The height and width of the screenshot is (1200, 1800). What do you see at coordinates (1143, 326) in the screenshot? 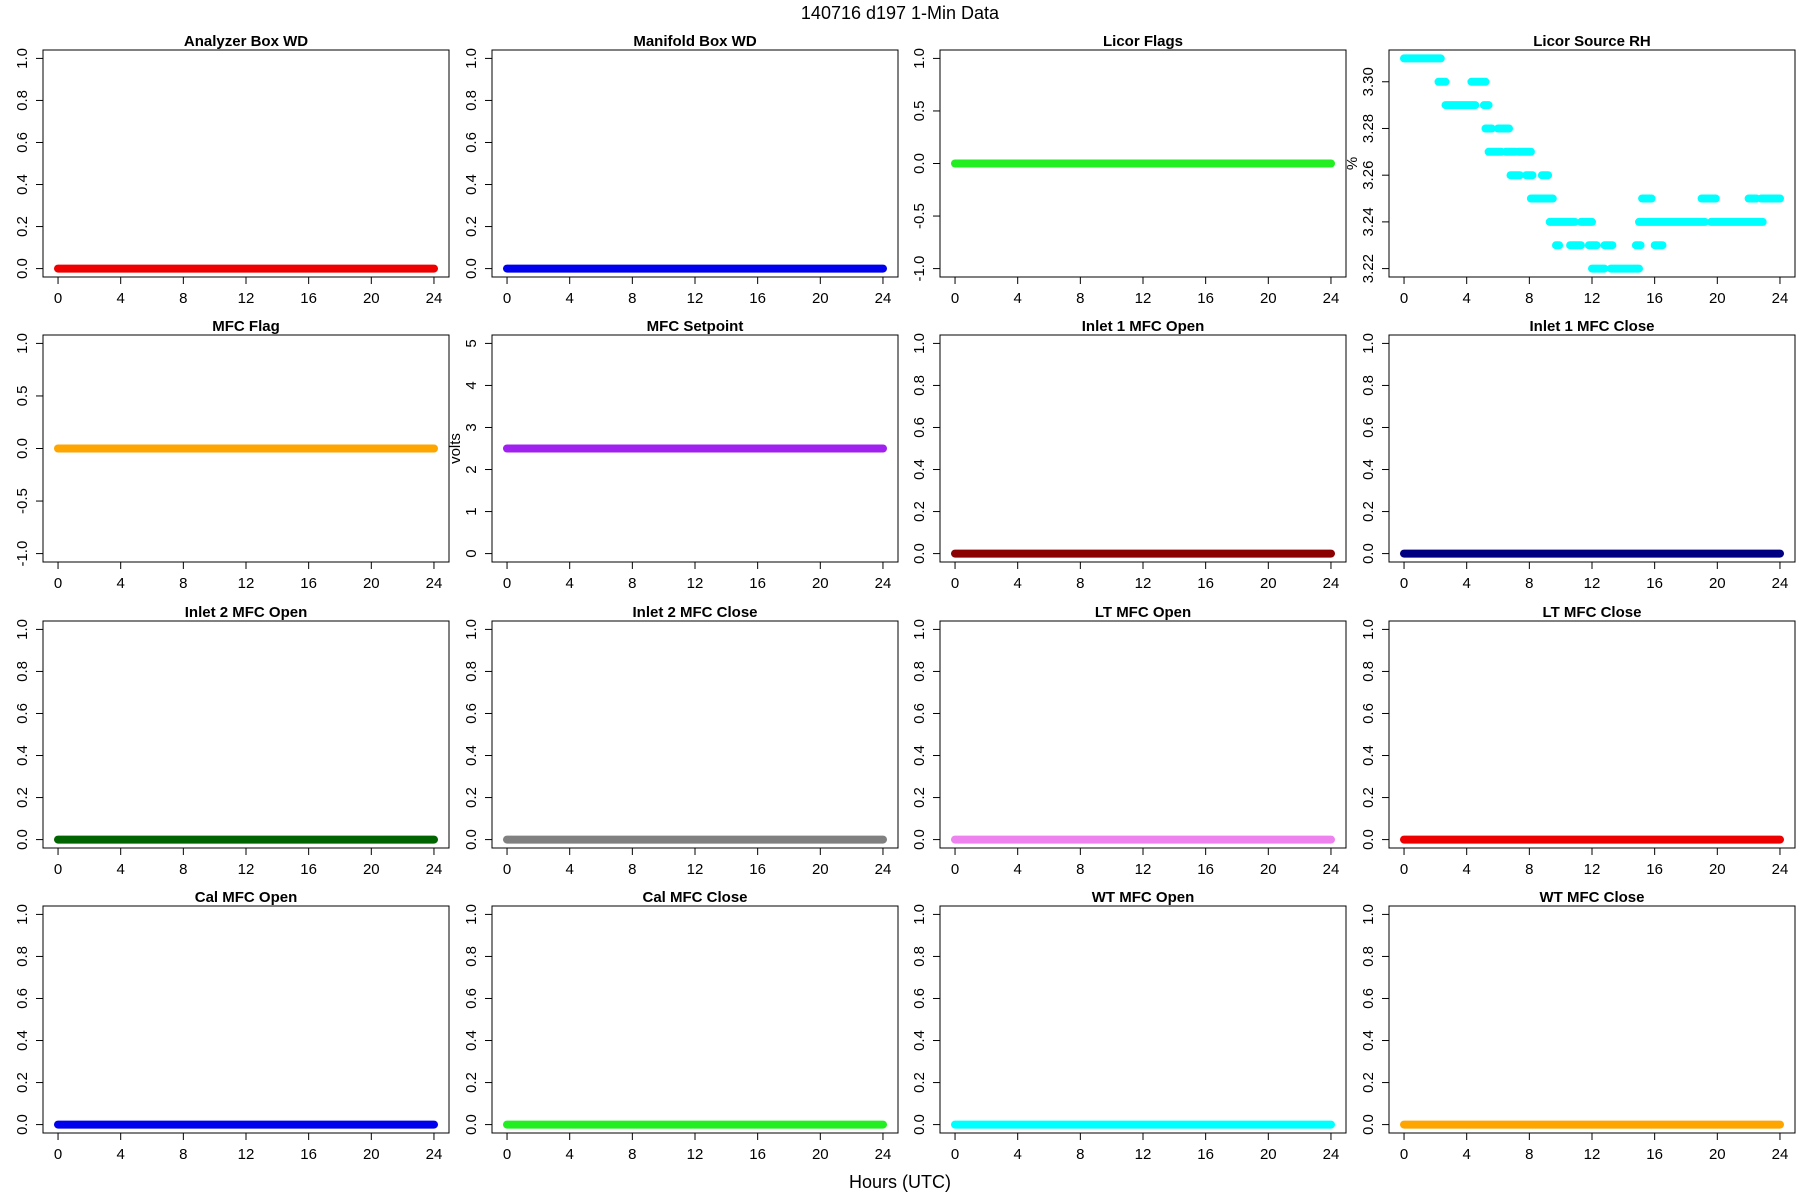
I see `panel-title: Inlet 1 MFC Open` at bounding box center [1143, 326].